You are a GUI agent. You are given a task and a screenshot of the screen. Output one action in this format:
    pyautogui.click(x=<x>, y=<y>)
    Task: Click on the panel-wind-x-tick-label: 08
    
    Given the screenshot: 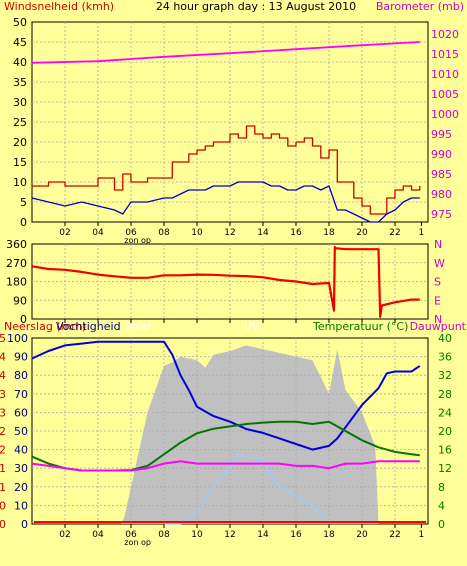 What is the action you would take?
    pyautogui.click(x=164, y=233)
    